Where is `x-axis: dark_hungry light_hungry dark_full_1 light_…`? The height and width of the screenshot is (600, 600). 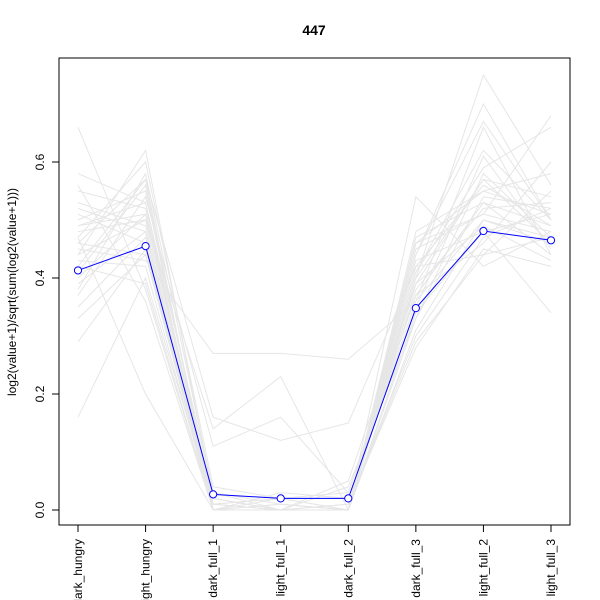 x-axis: dark_hungry light_hungry dark_full_1 light_… is located at coordinates (314, 562).